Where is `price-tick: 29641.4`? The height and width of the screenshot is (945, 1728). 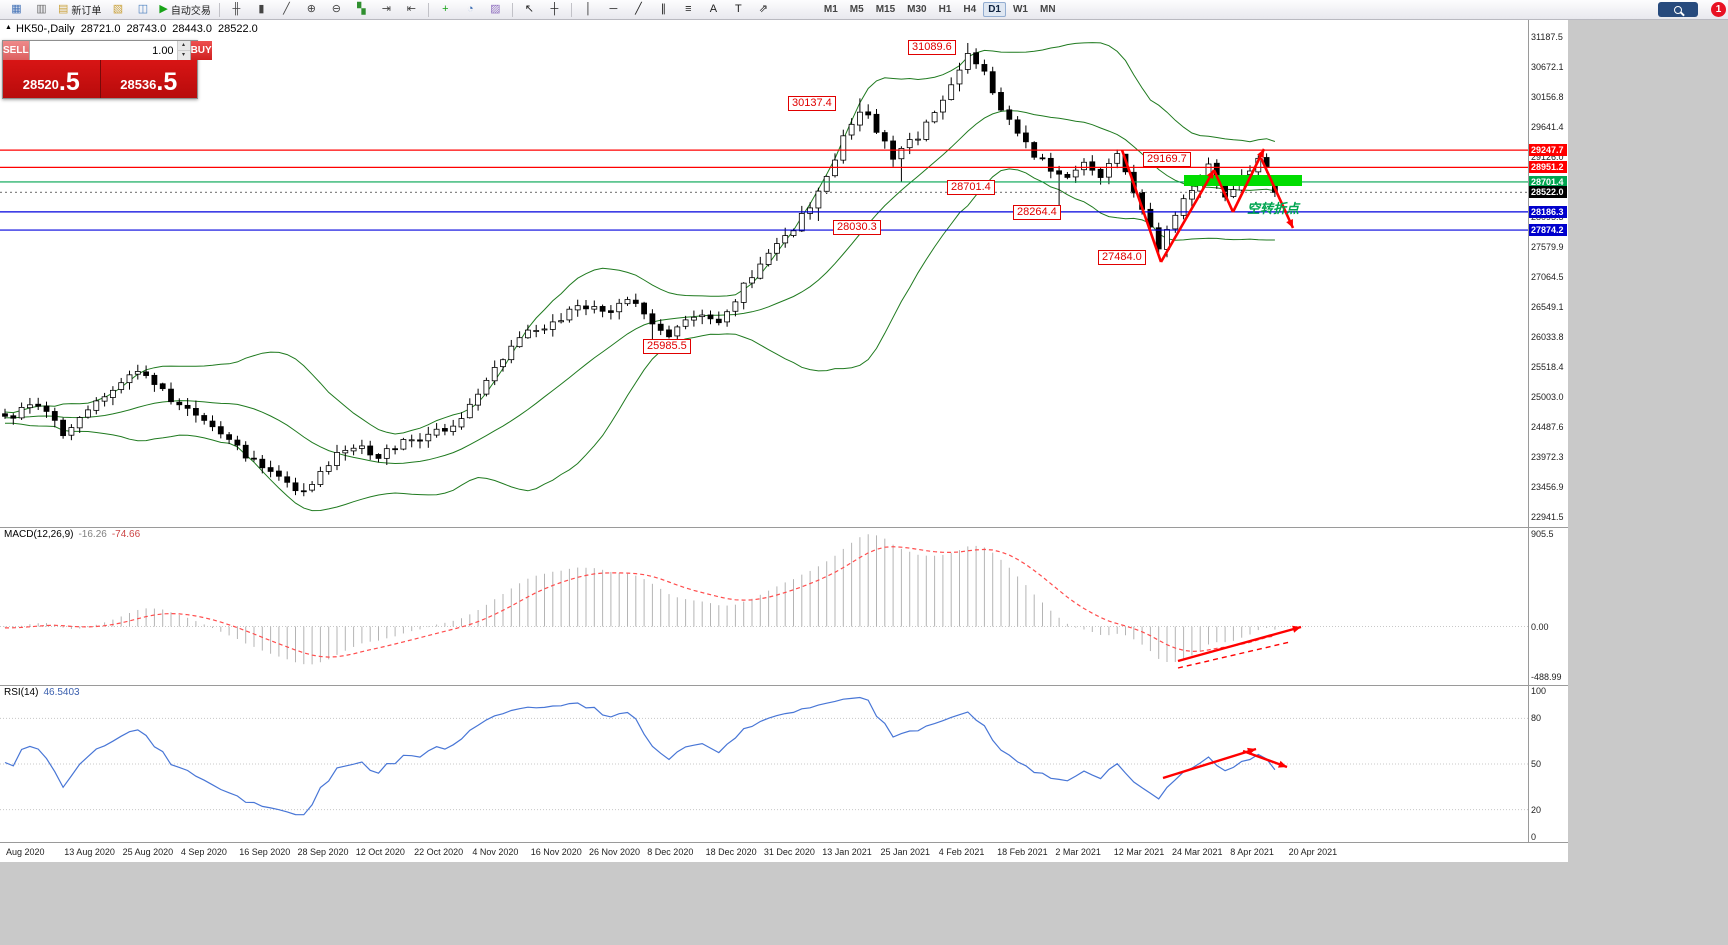
price-tick: 29641.4 is located at coordinates (1547, 127).